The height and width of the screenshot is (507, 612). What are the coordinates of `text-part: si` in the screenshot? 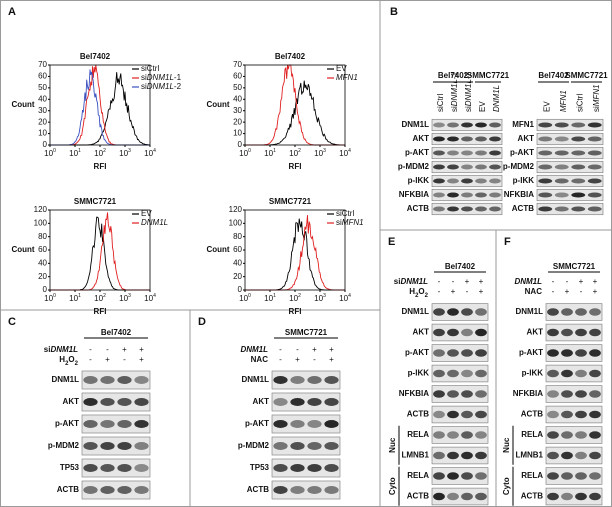 It's located at (144, 86).